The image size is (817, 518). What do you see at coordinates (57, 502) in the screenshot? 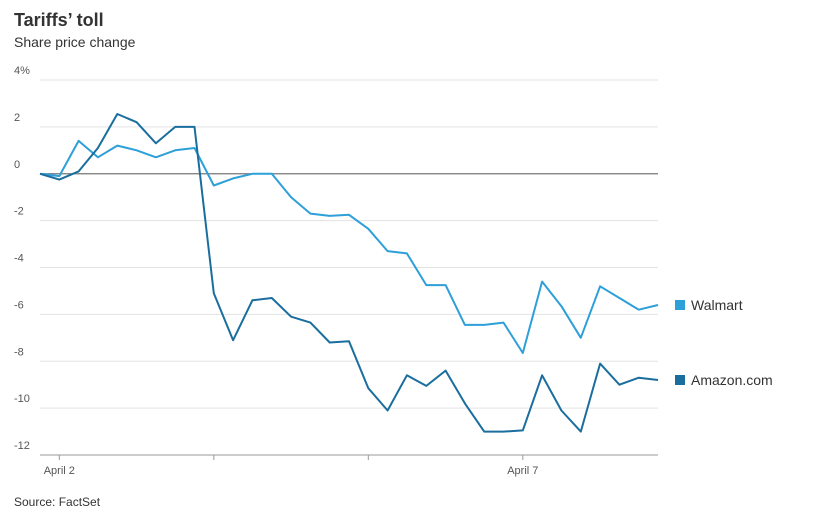
I see `source: Source: FactSet` at bounding box center [57, 502].